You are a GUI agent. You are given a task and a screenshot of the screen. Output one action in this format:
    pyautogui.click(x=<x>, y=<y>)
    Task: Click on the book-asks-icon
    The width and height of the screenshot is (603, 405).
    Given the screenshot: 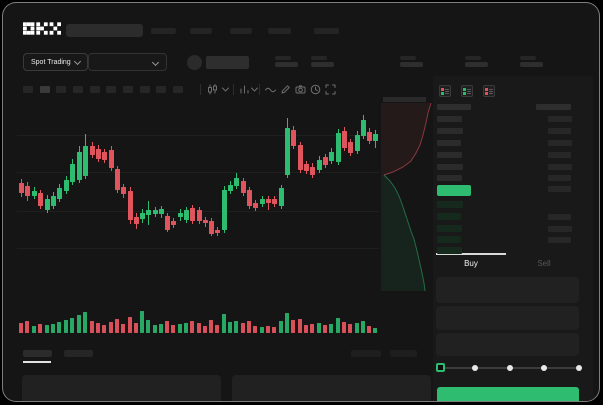 What is the action you would take?
    pyautogui.click(x=489, y=91)
    